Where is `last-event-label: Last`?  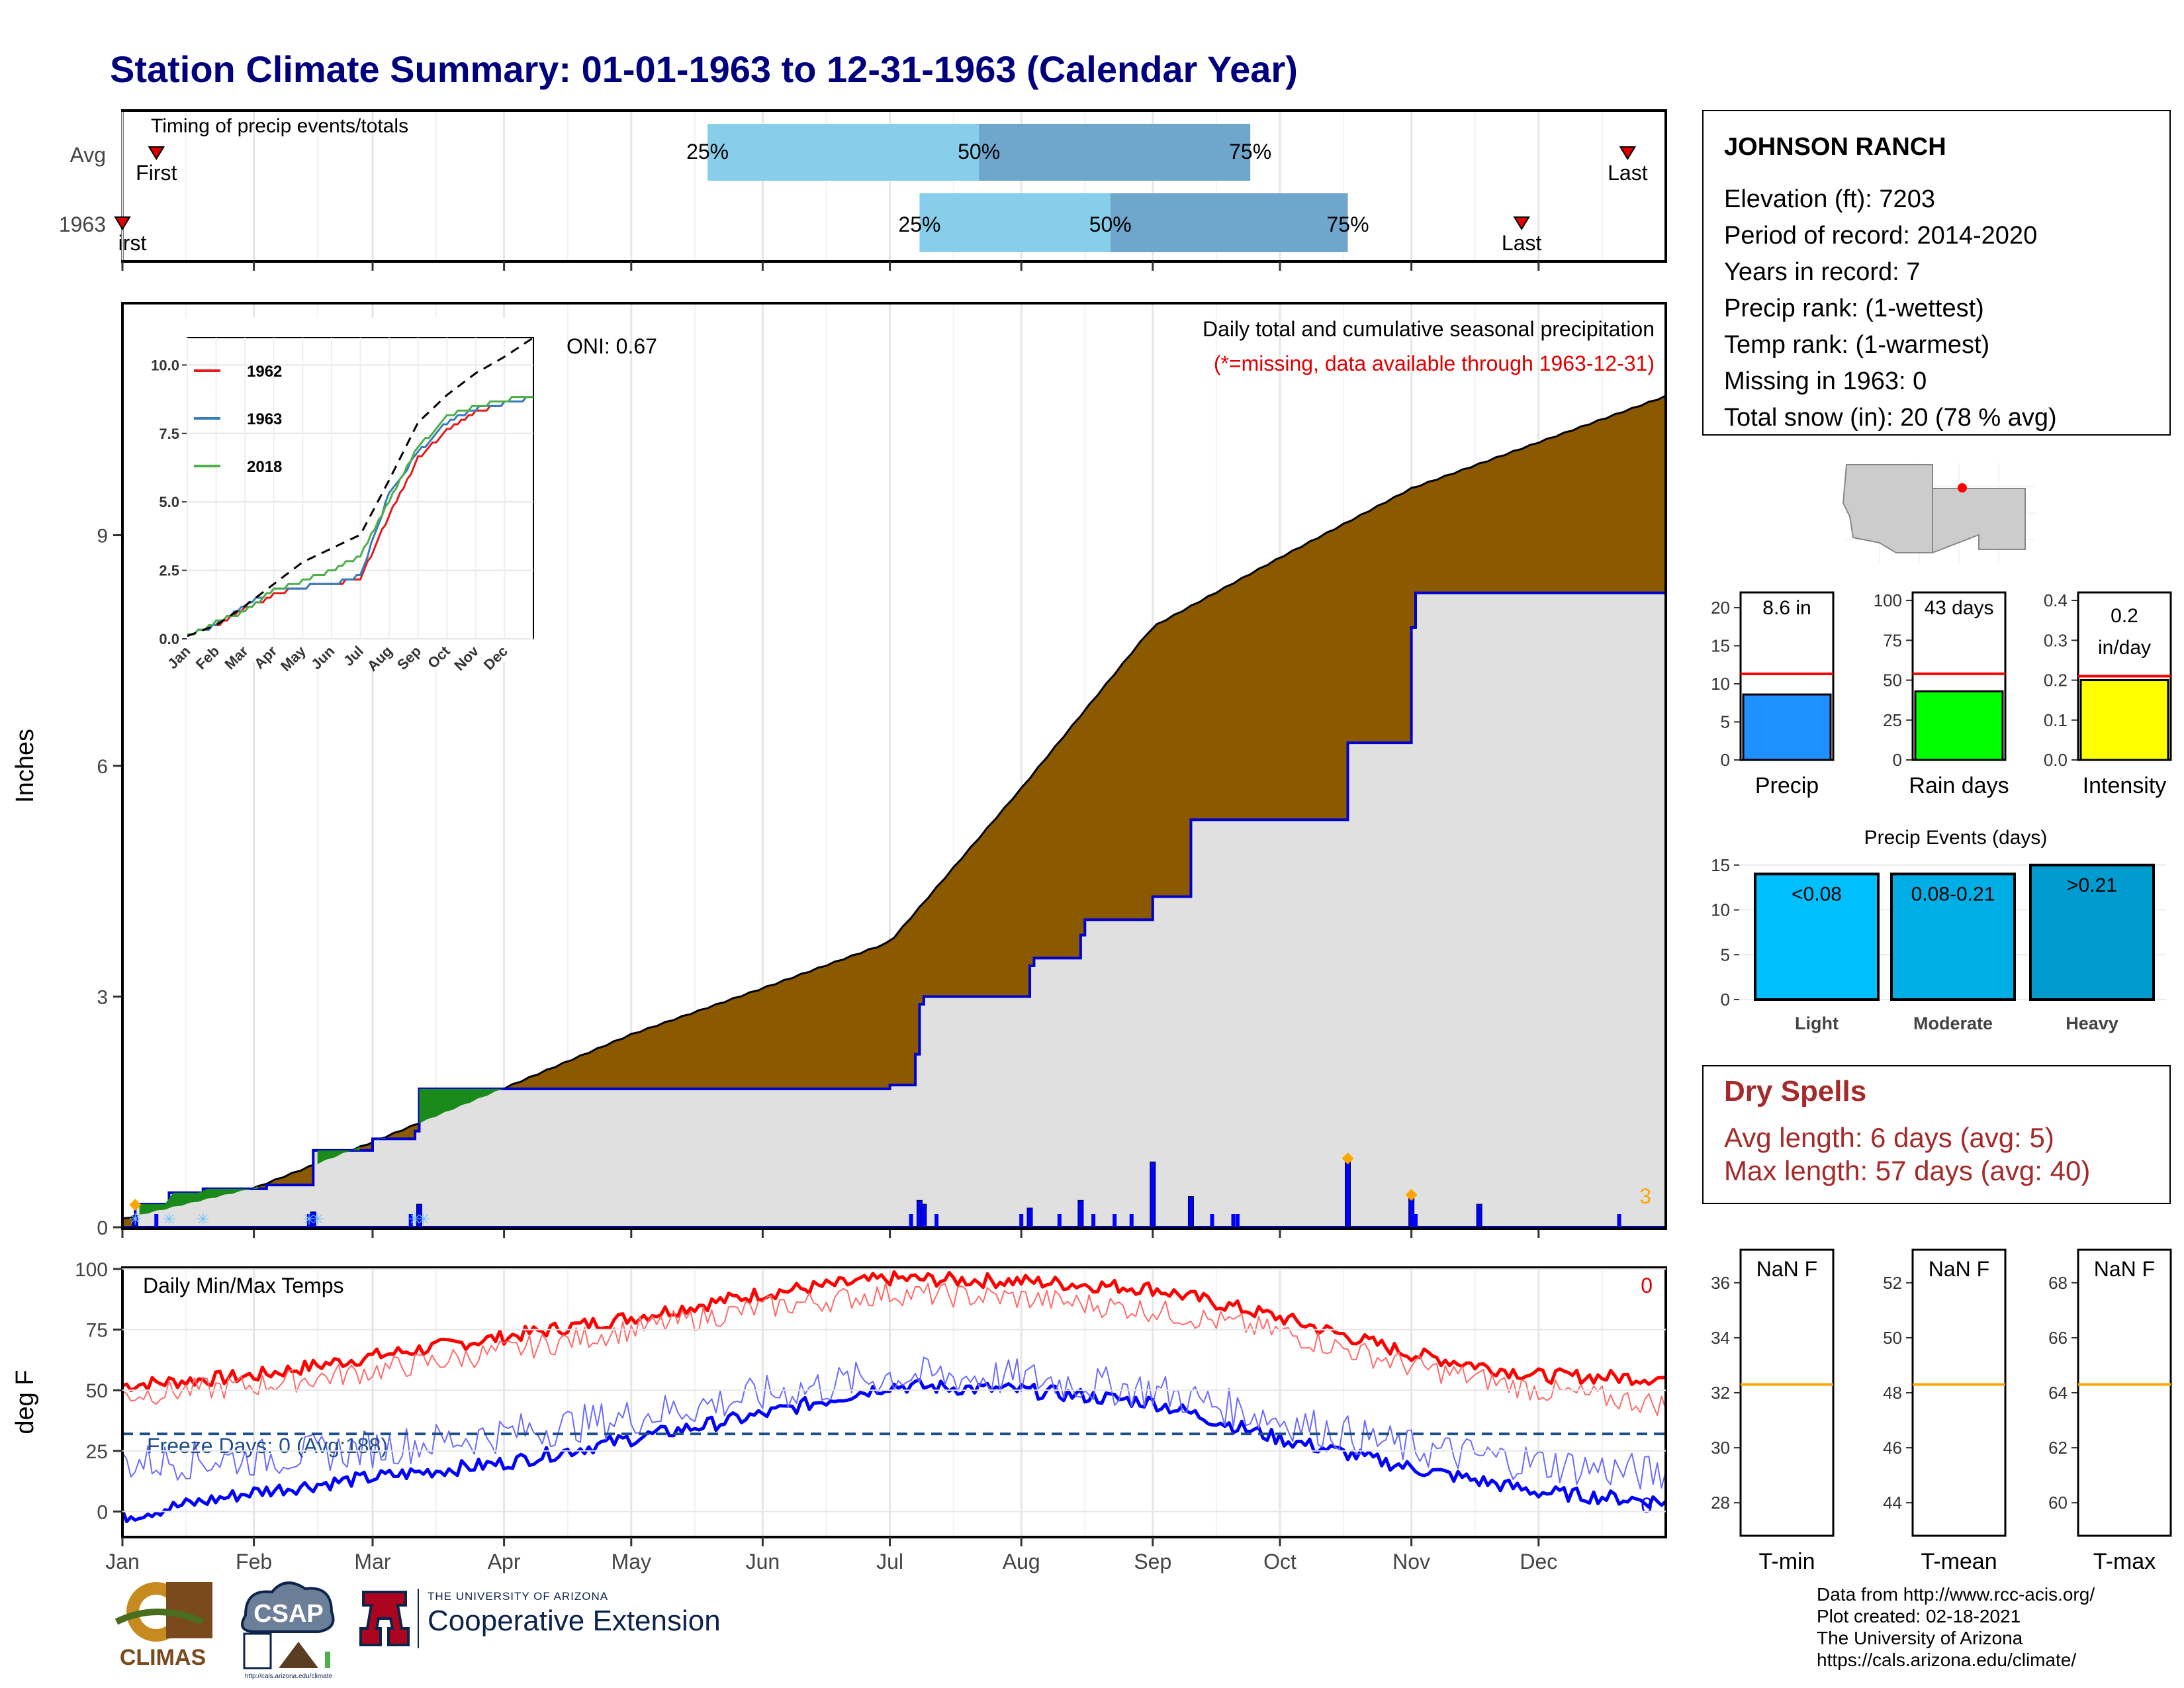 last-event-label: Last is located at coordinates (1522, 243).